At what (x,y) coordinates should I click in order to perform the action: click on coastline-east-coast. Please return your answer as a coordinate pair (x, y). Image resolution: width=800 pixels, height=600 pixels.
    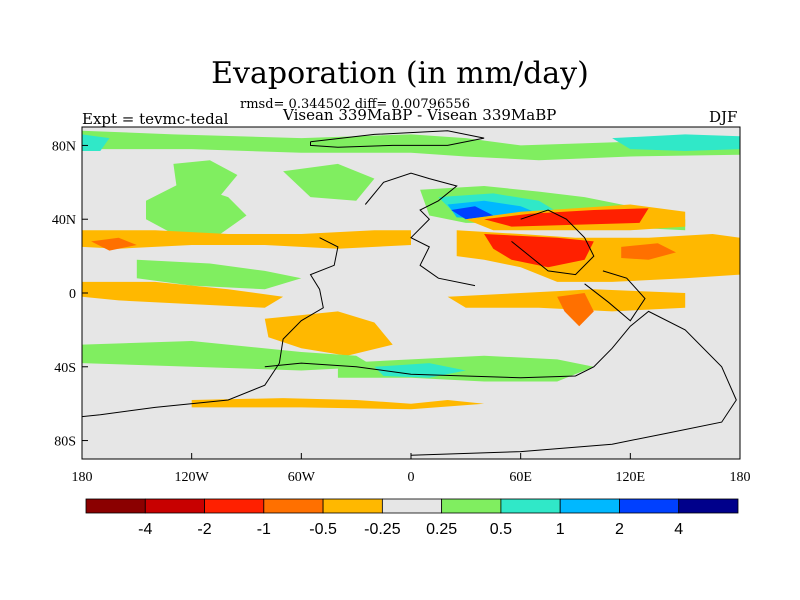
    Looking at the image, I should click on (615, 296).